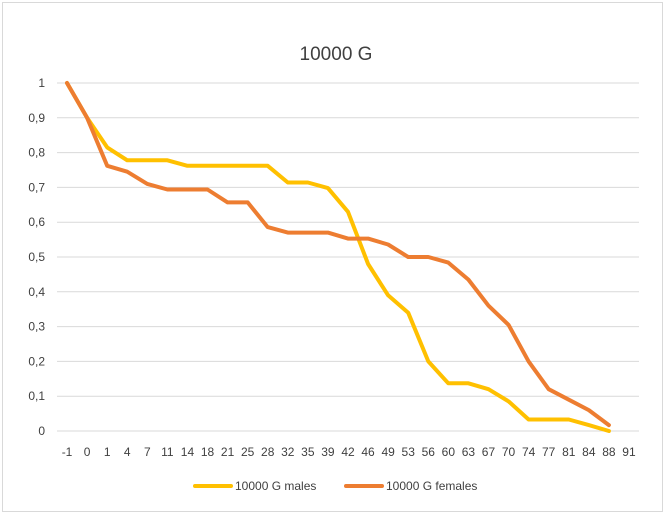  Describe the element at coordinates (147, 452) in the screenshot. I see `x-tick-label: 7` at that location.